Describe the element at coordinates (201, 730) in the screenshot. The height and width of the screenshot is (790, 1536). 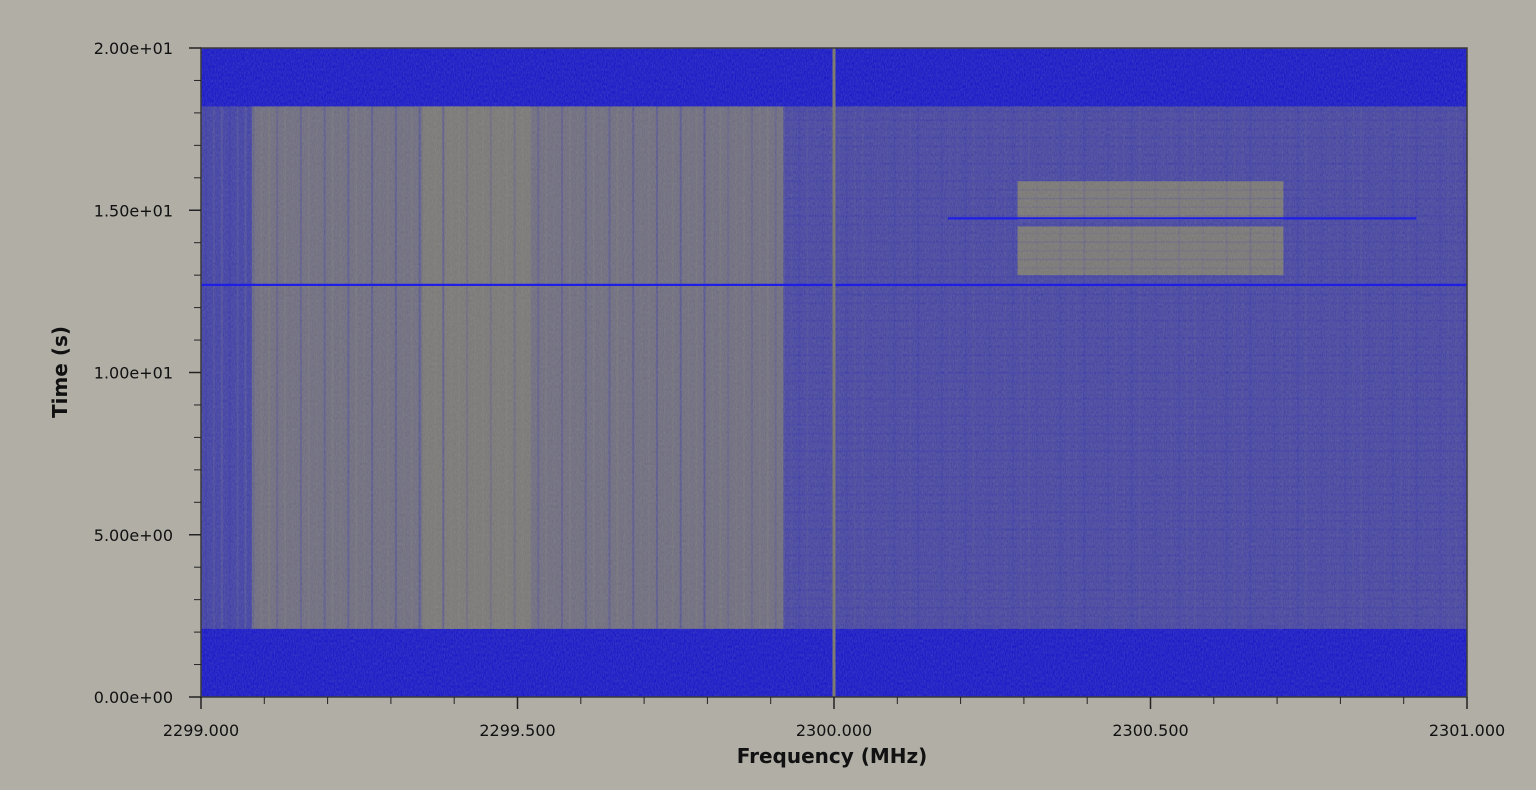
I see `x-tick-label: 2299.000` at that location.